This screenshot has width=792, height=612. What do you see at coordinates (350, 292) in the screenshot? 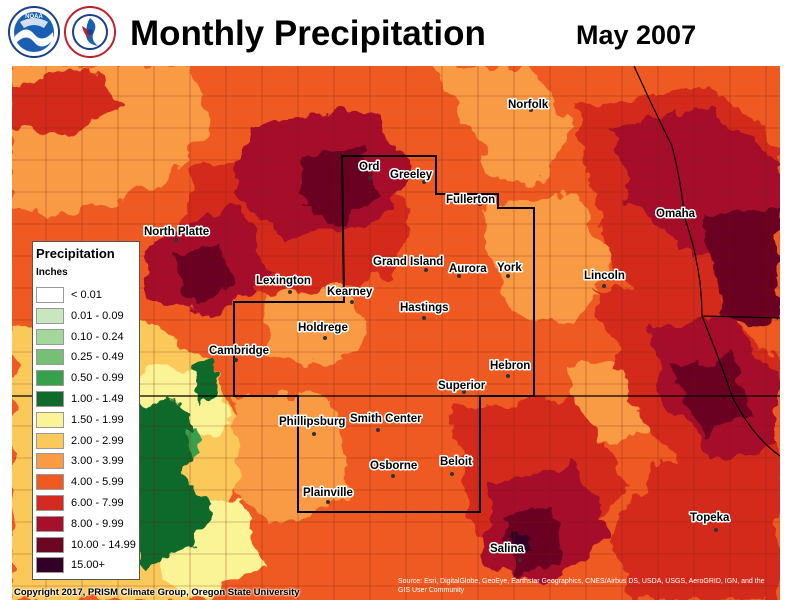
I see `city-label-kearney: Kearney` at bounding box center [350, 292].